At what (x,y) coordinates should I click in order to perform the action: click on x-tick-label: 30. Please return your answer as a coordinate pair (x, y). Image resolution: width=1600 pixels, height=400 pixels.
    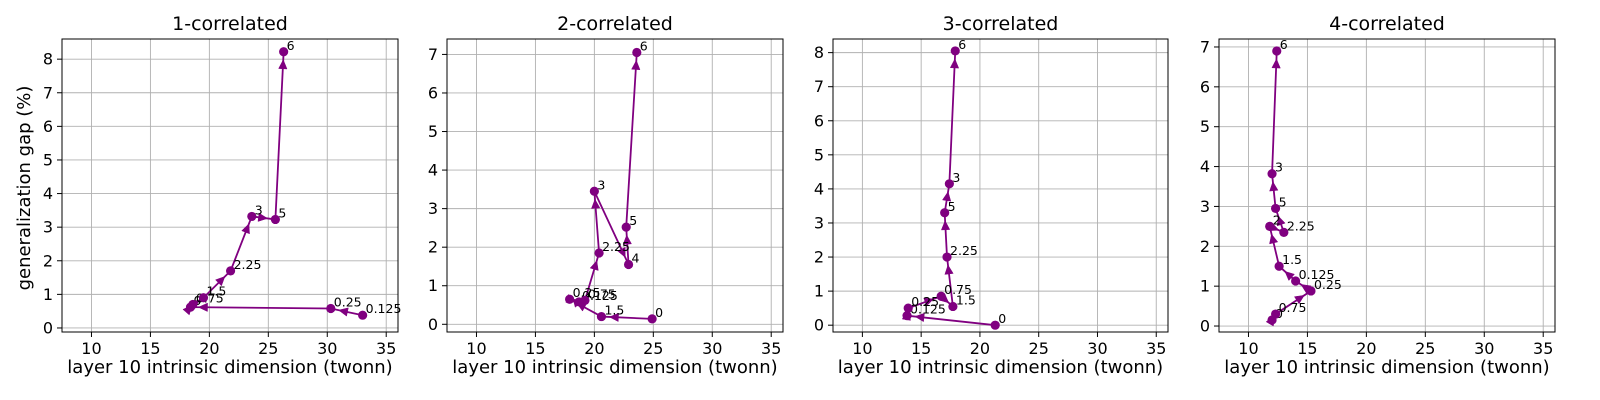
    Looking at the image, I should click on (327, 348).